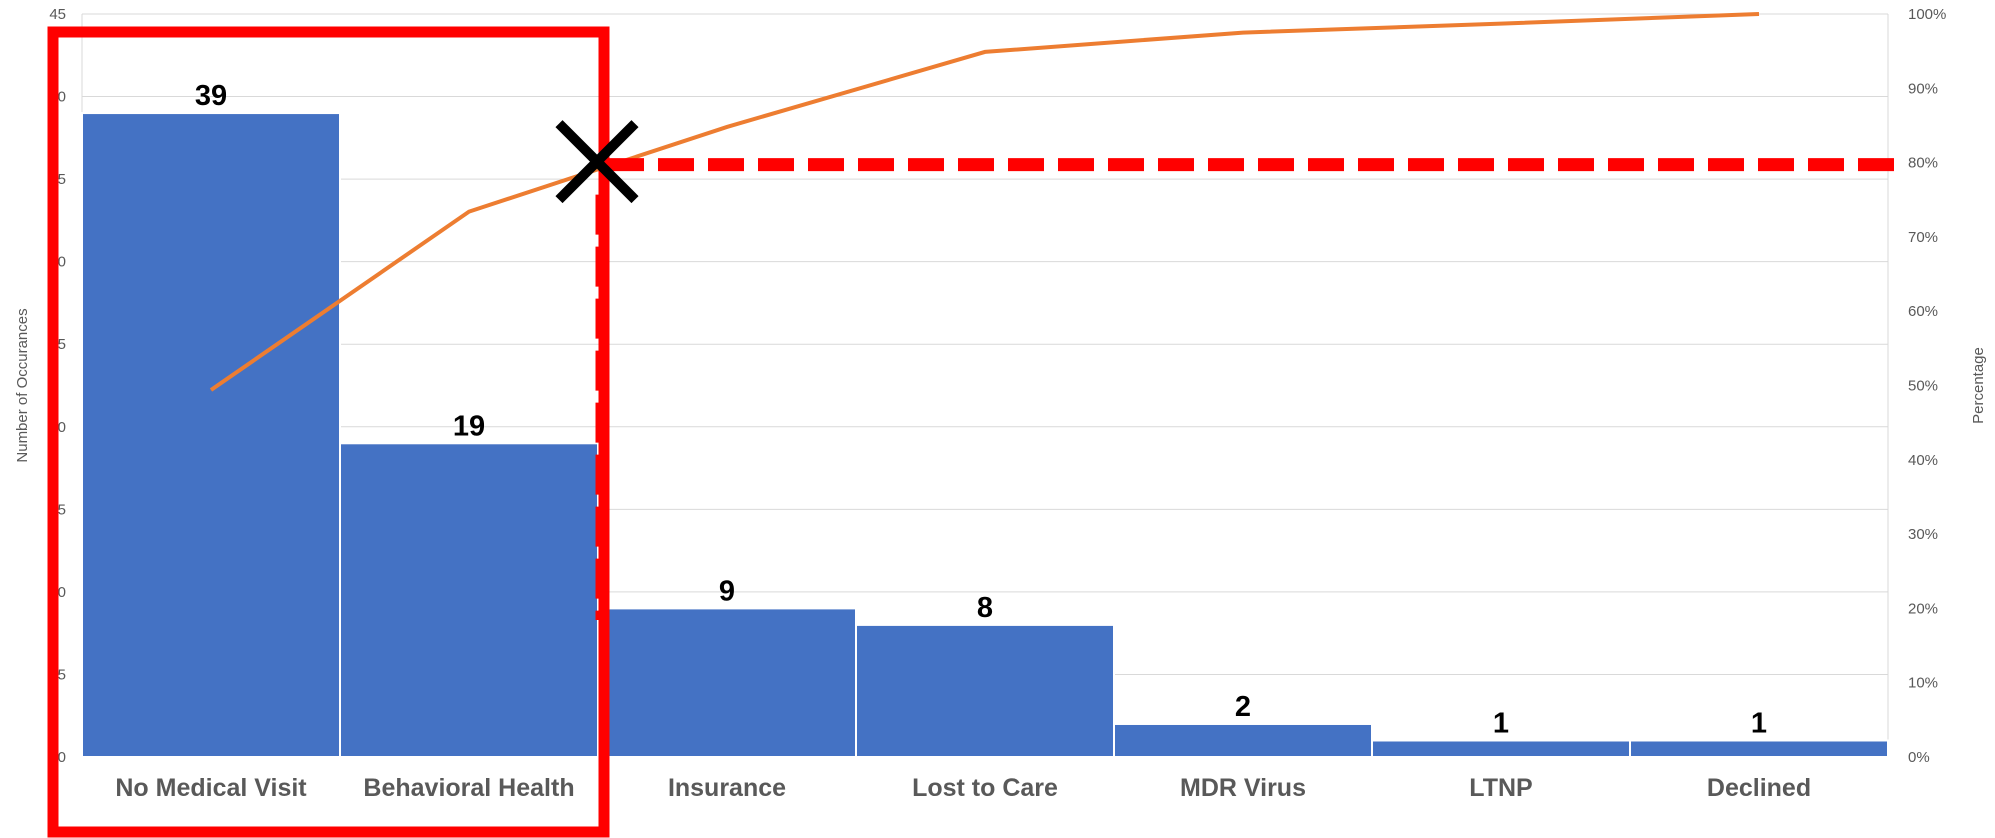 The height and width of the screenshot is (838, 1995). I want to click on cross-stroke, so click(597, 162).